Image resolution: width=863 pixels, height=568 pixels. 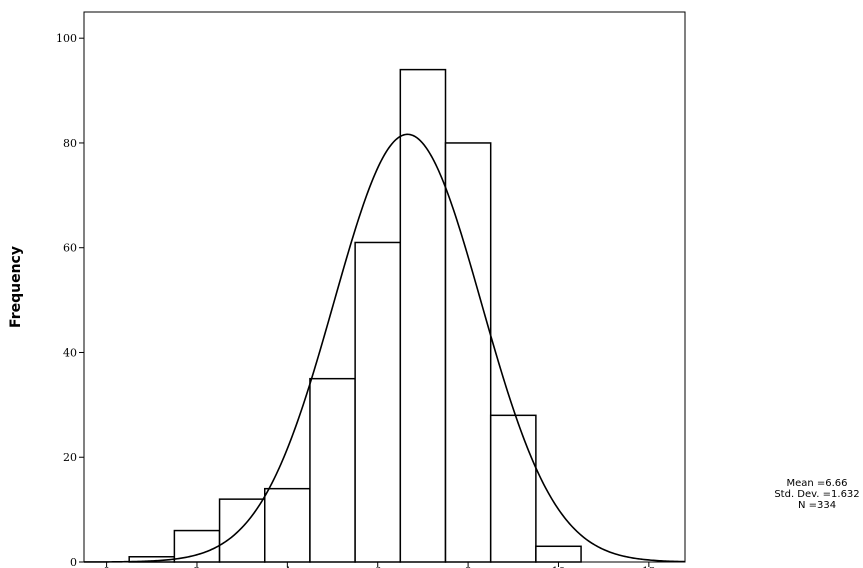 What do you see at coordinates (70, 352) in the screenshot?
I see `y-tick-label: 40` at bounding box center [70, 352].